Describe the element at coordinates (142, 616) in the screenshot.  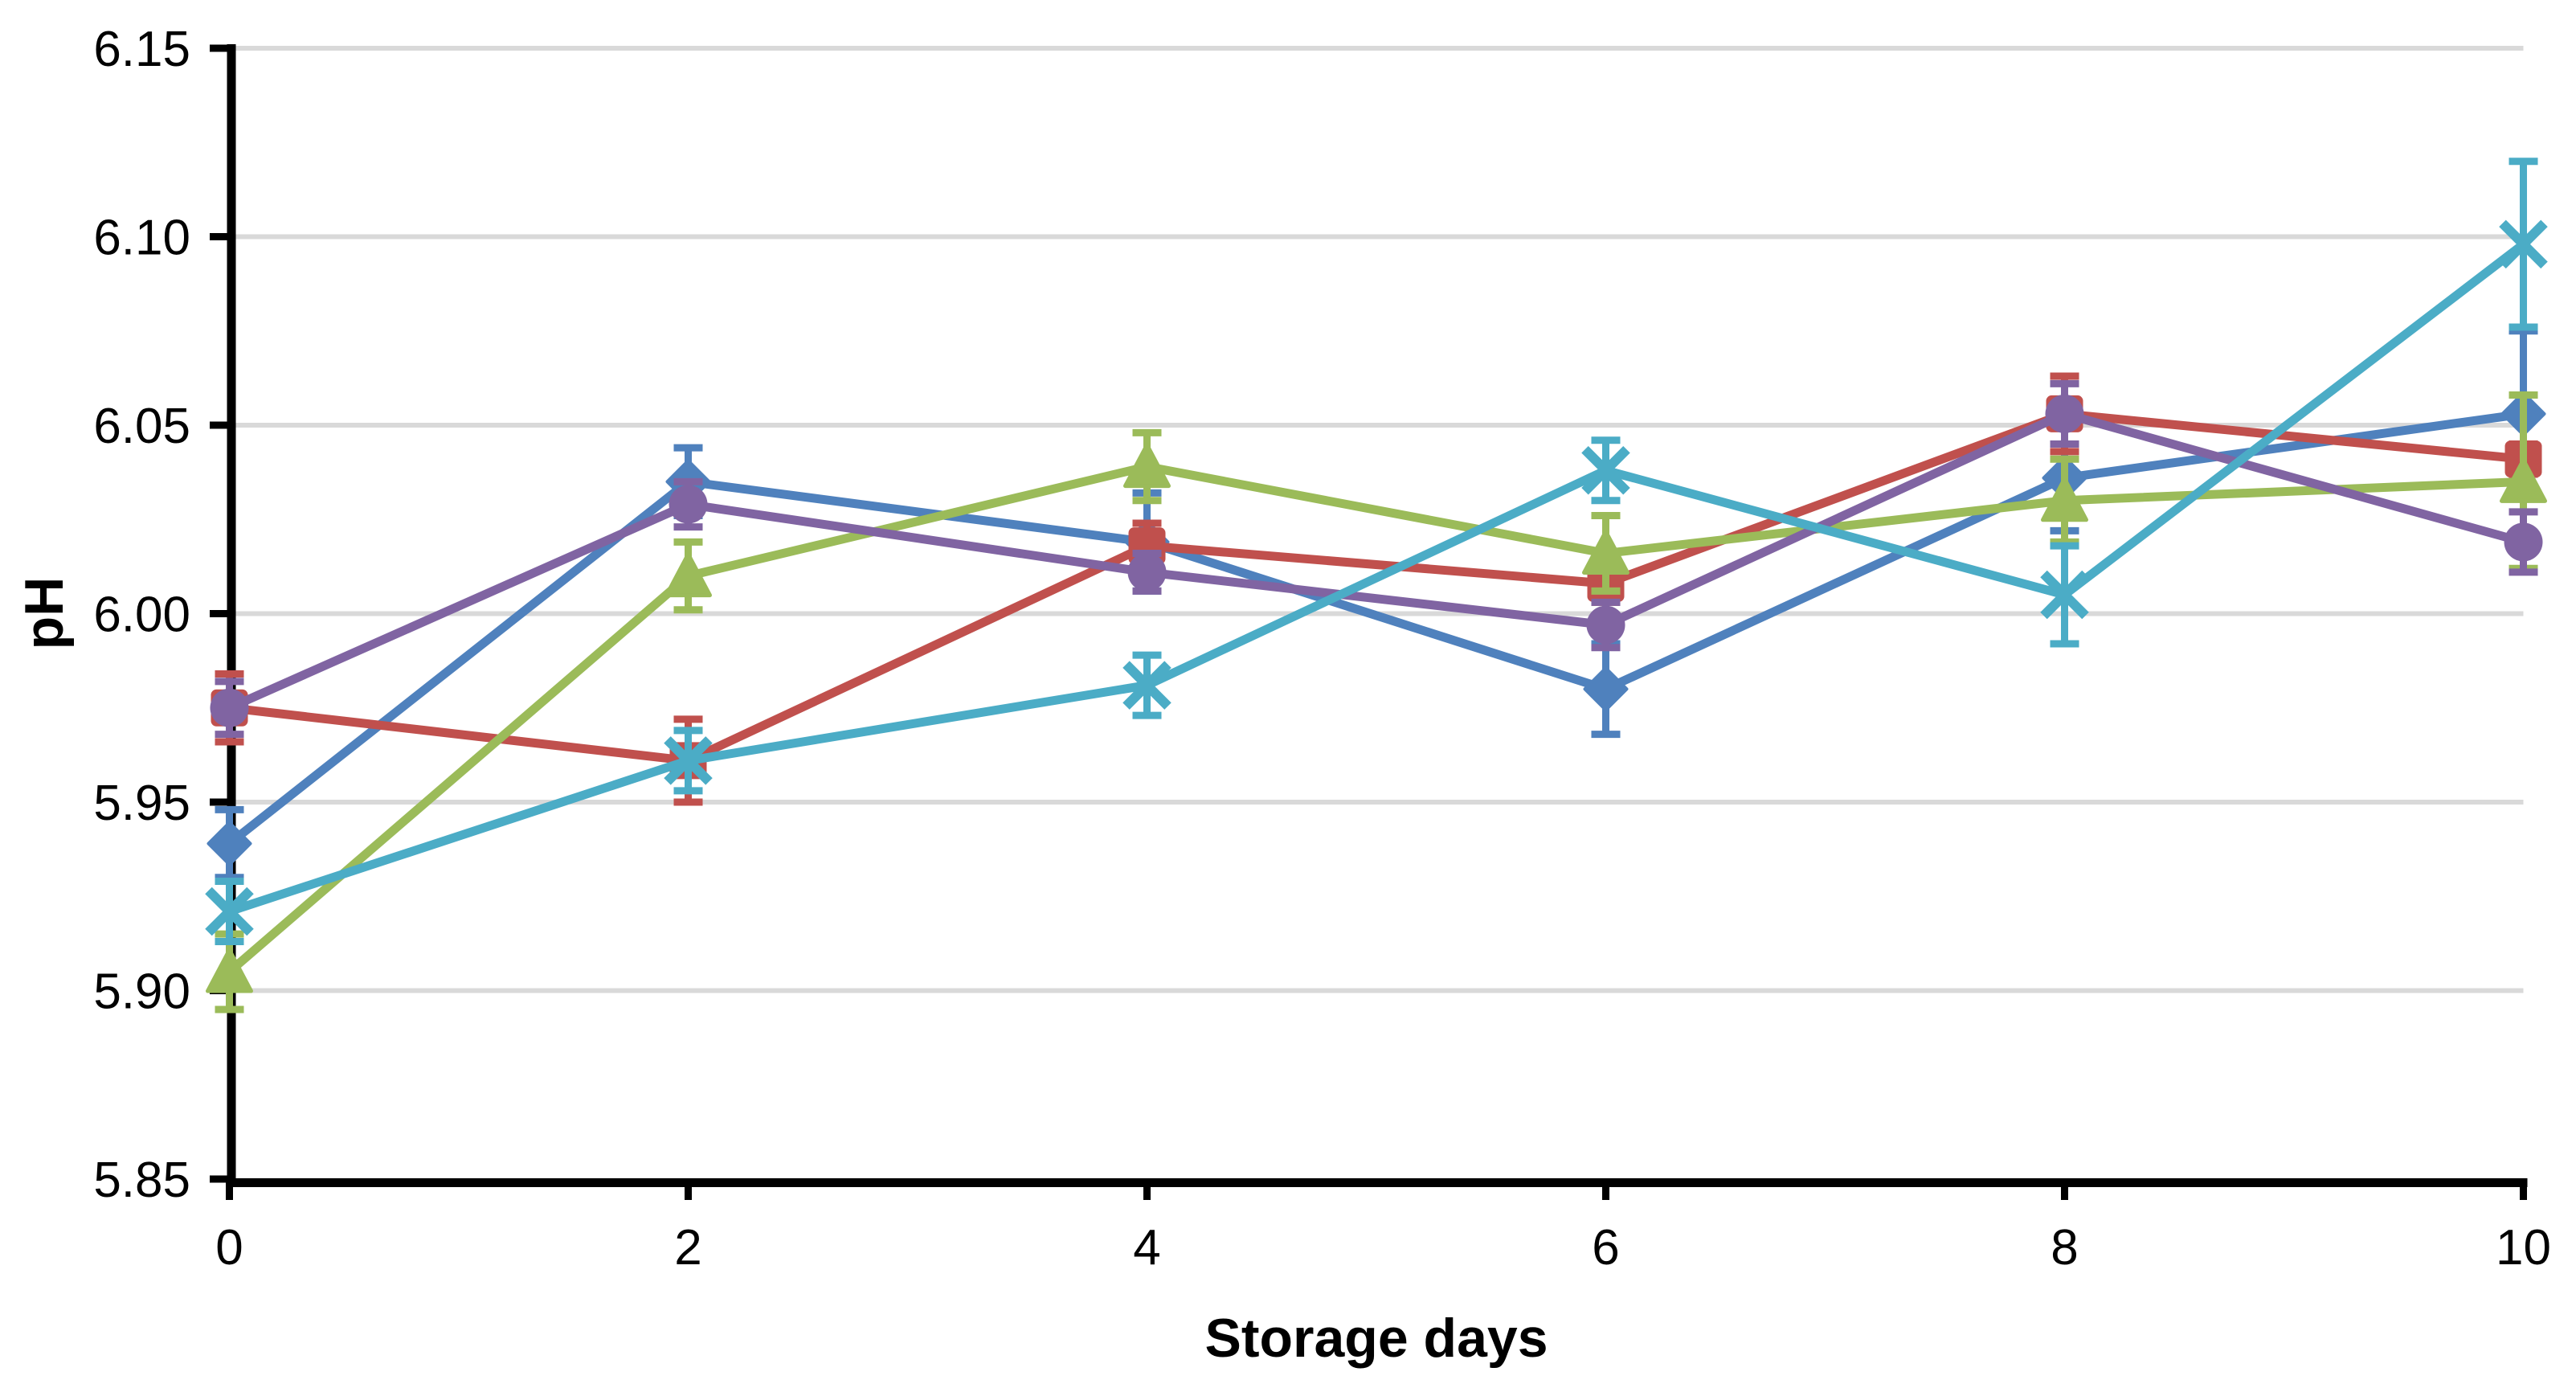
I see `y-tick-label: 6.00` at that location.